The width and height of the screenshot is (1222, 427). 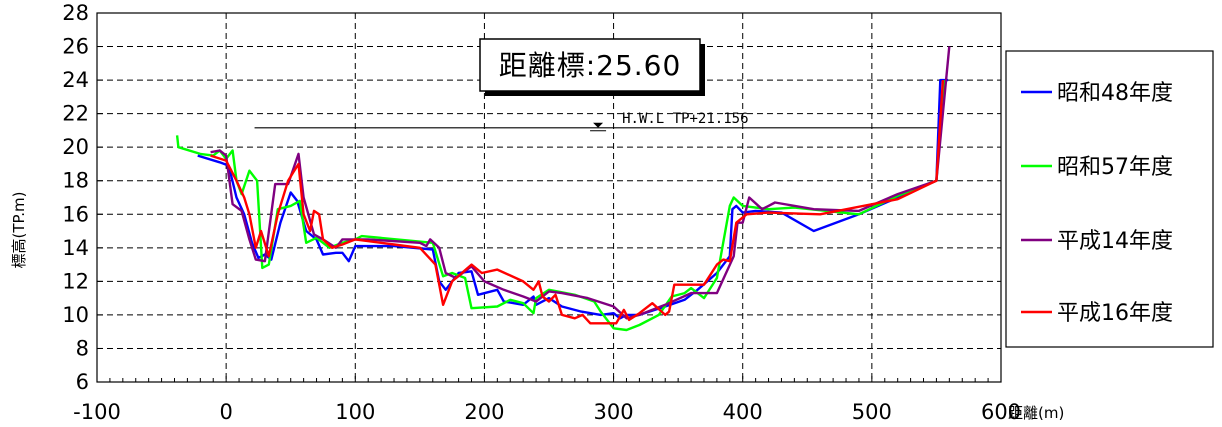 What do you see at coordinates (743, 412) in the screenshot?
I see `x-tick-label: 400` at bounding box center [743, 412].